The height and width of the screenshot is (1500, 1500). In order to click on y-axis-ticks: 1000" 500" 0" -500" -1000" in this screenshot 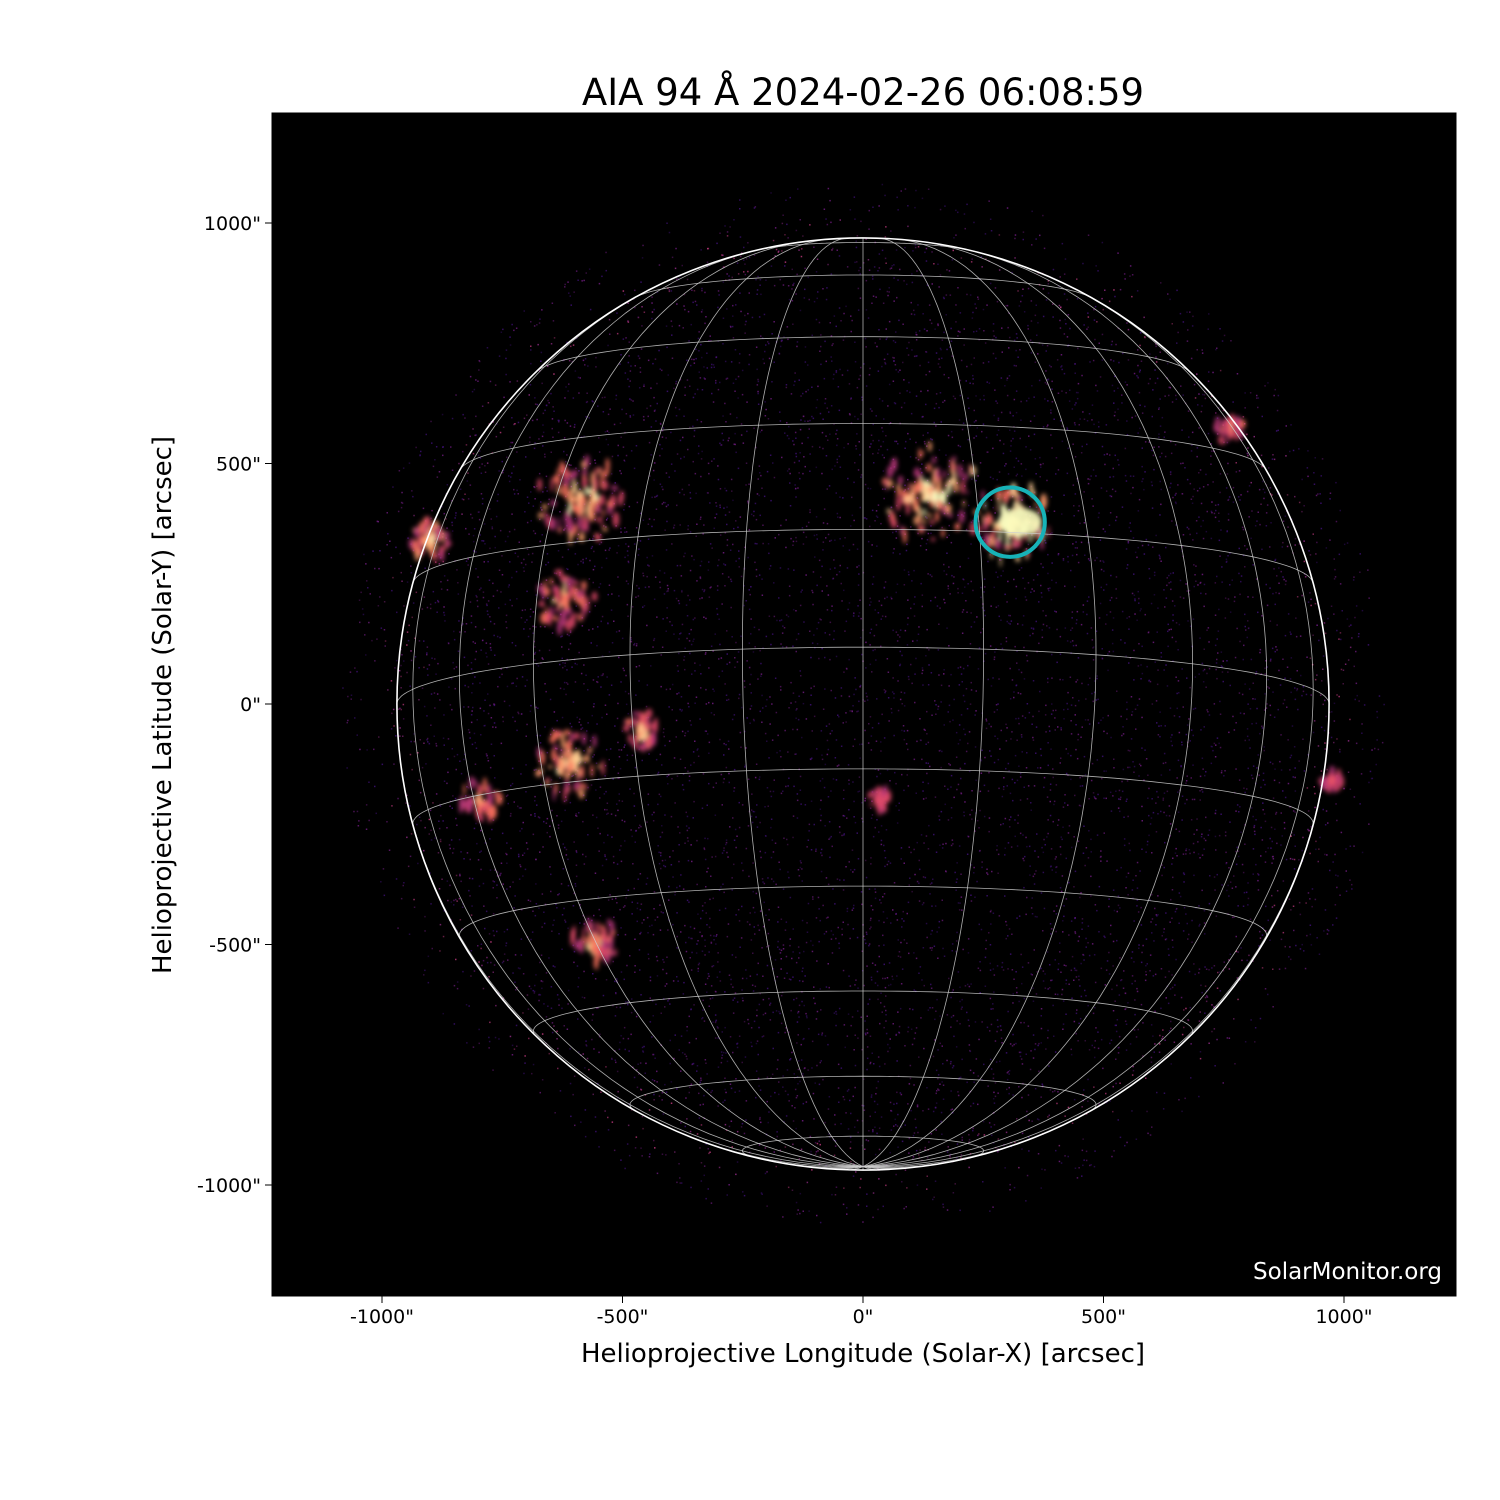, I will do `click(234, 705)`.